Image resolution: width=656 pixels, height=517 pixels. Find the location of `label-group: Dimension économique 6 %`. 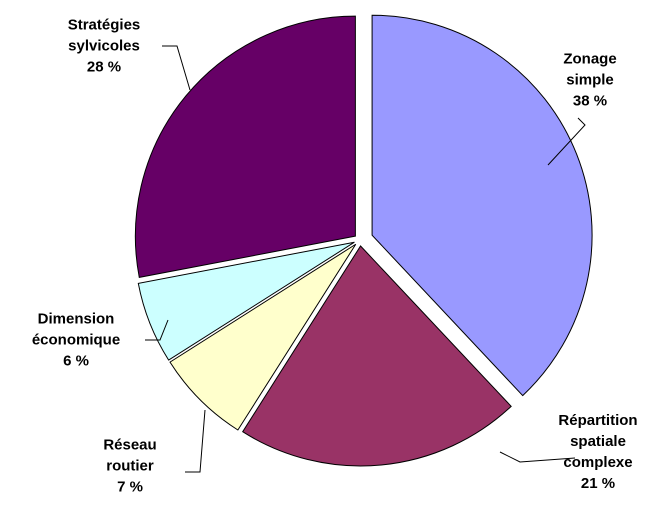

label-group: Dimension économique 6 % is located at coordinates (76, 340).